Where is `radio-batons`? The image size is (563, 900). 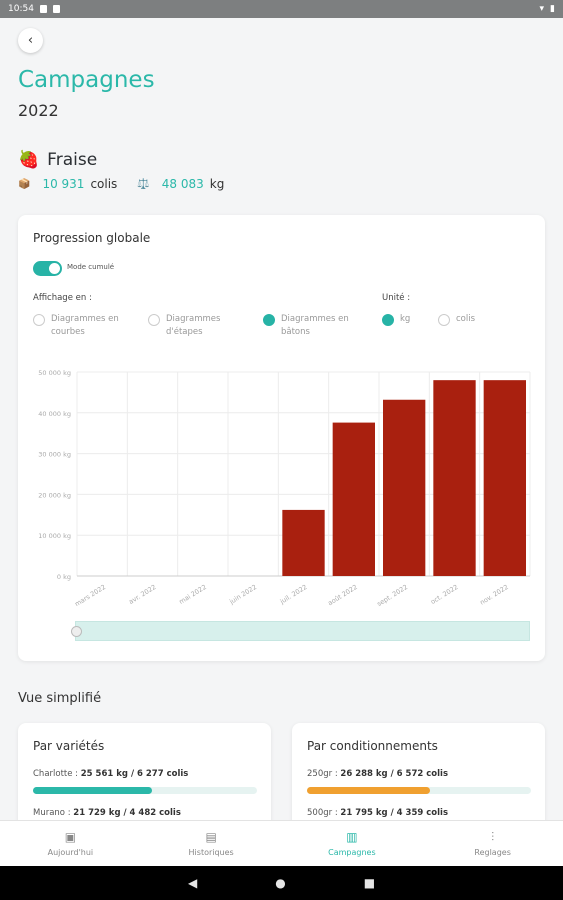 radio-batons is located at coordinates (269, 320).